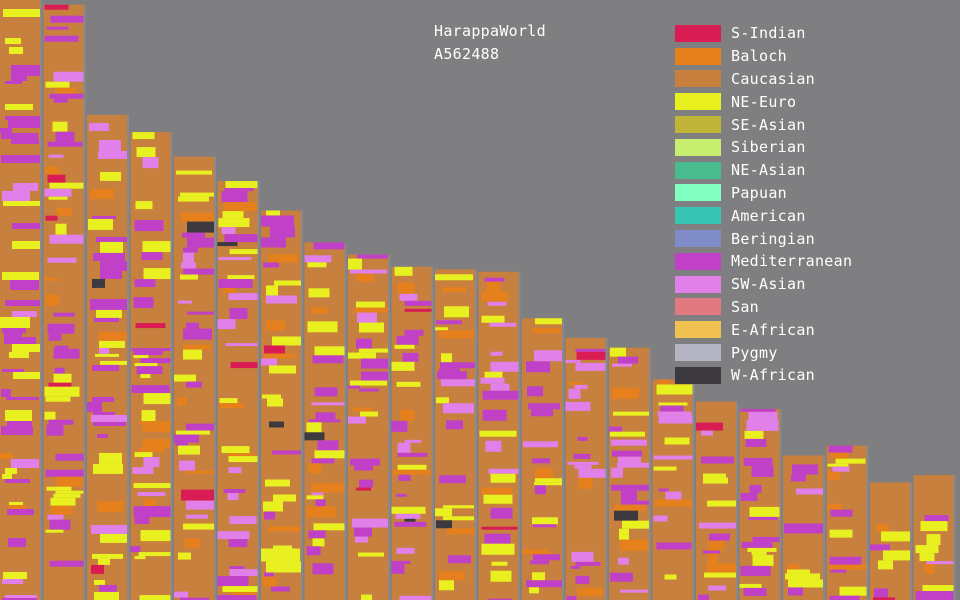  What do you see at coordinates (759, 56) in the screenshot?
I see `legend-label: Baloch` at bounding box center [759, 56].